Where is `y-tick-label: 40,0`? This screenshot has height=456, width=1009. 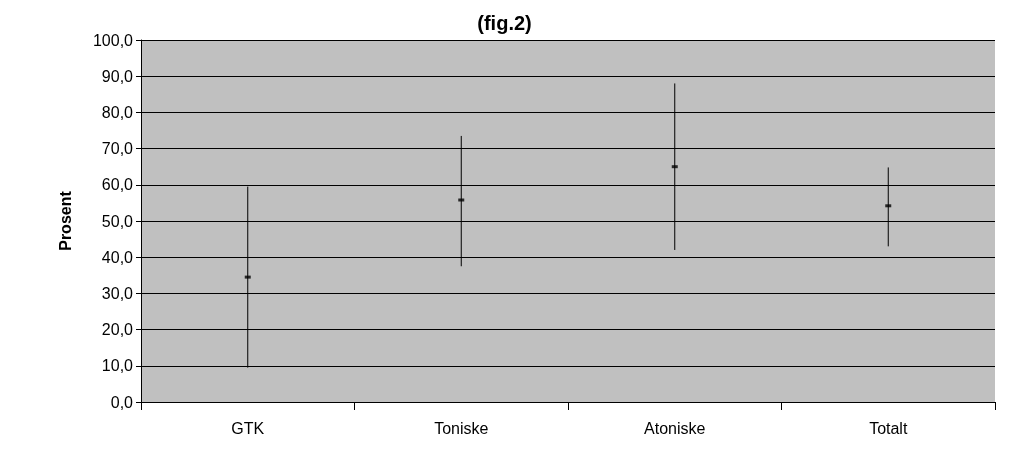 y-tick-label: 40,0 is located at coordinates (117, 257).